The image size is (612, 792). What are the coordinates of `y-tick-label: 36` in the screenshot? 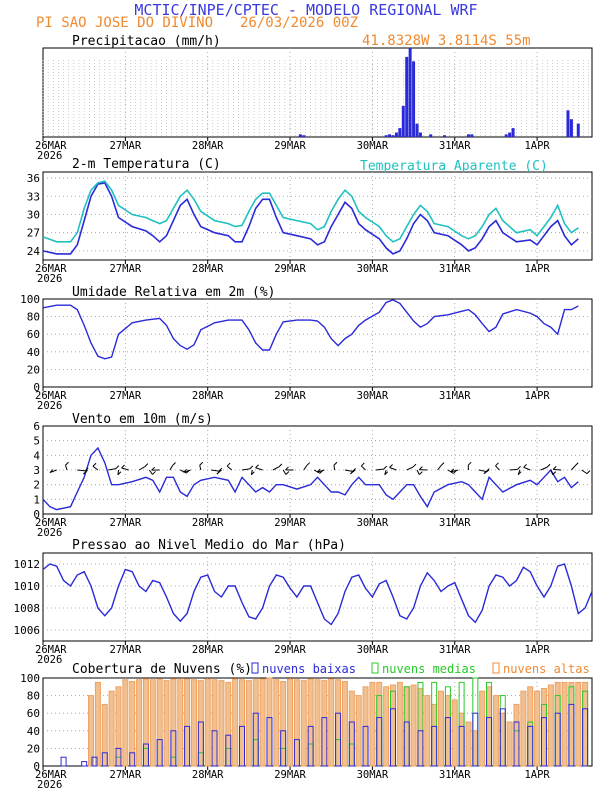 It's located at (33, 178).